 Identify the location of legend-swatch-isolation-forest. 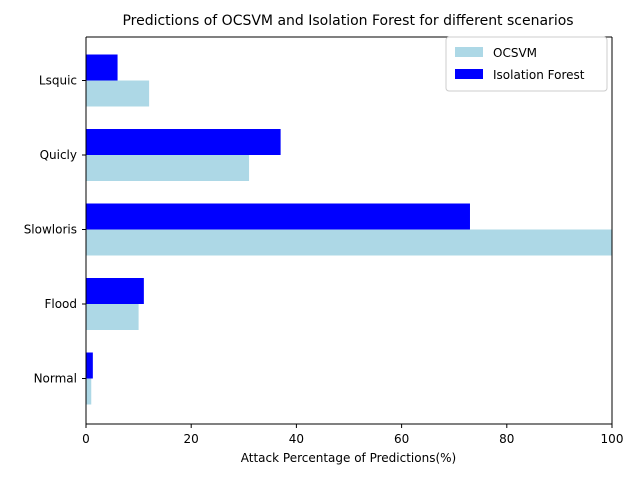
(469, 74).